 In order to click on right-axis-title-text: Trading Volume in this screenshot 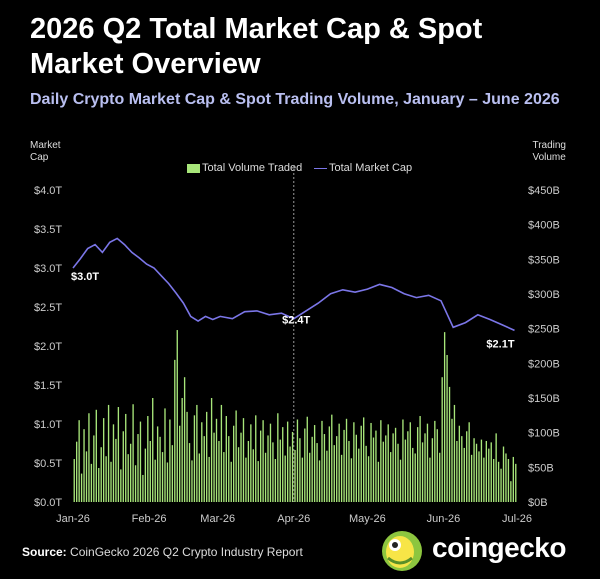, I will do `click(549, 151)`.